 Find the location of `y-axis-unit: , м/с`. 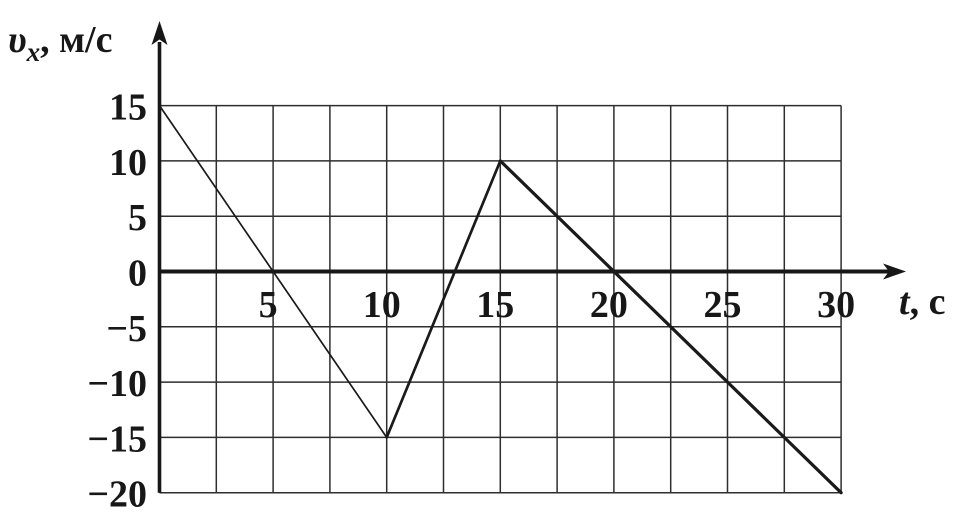

y-axis-unit: , м/с is located at coordinates (76, 40).